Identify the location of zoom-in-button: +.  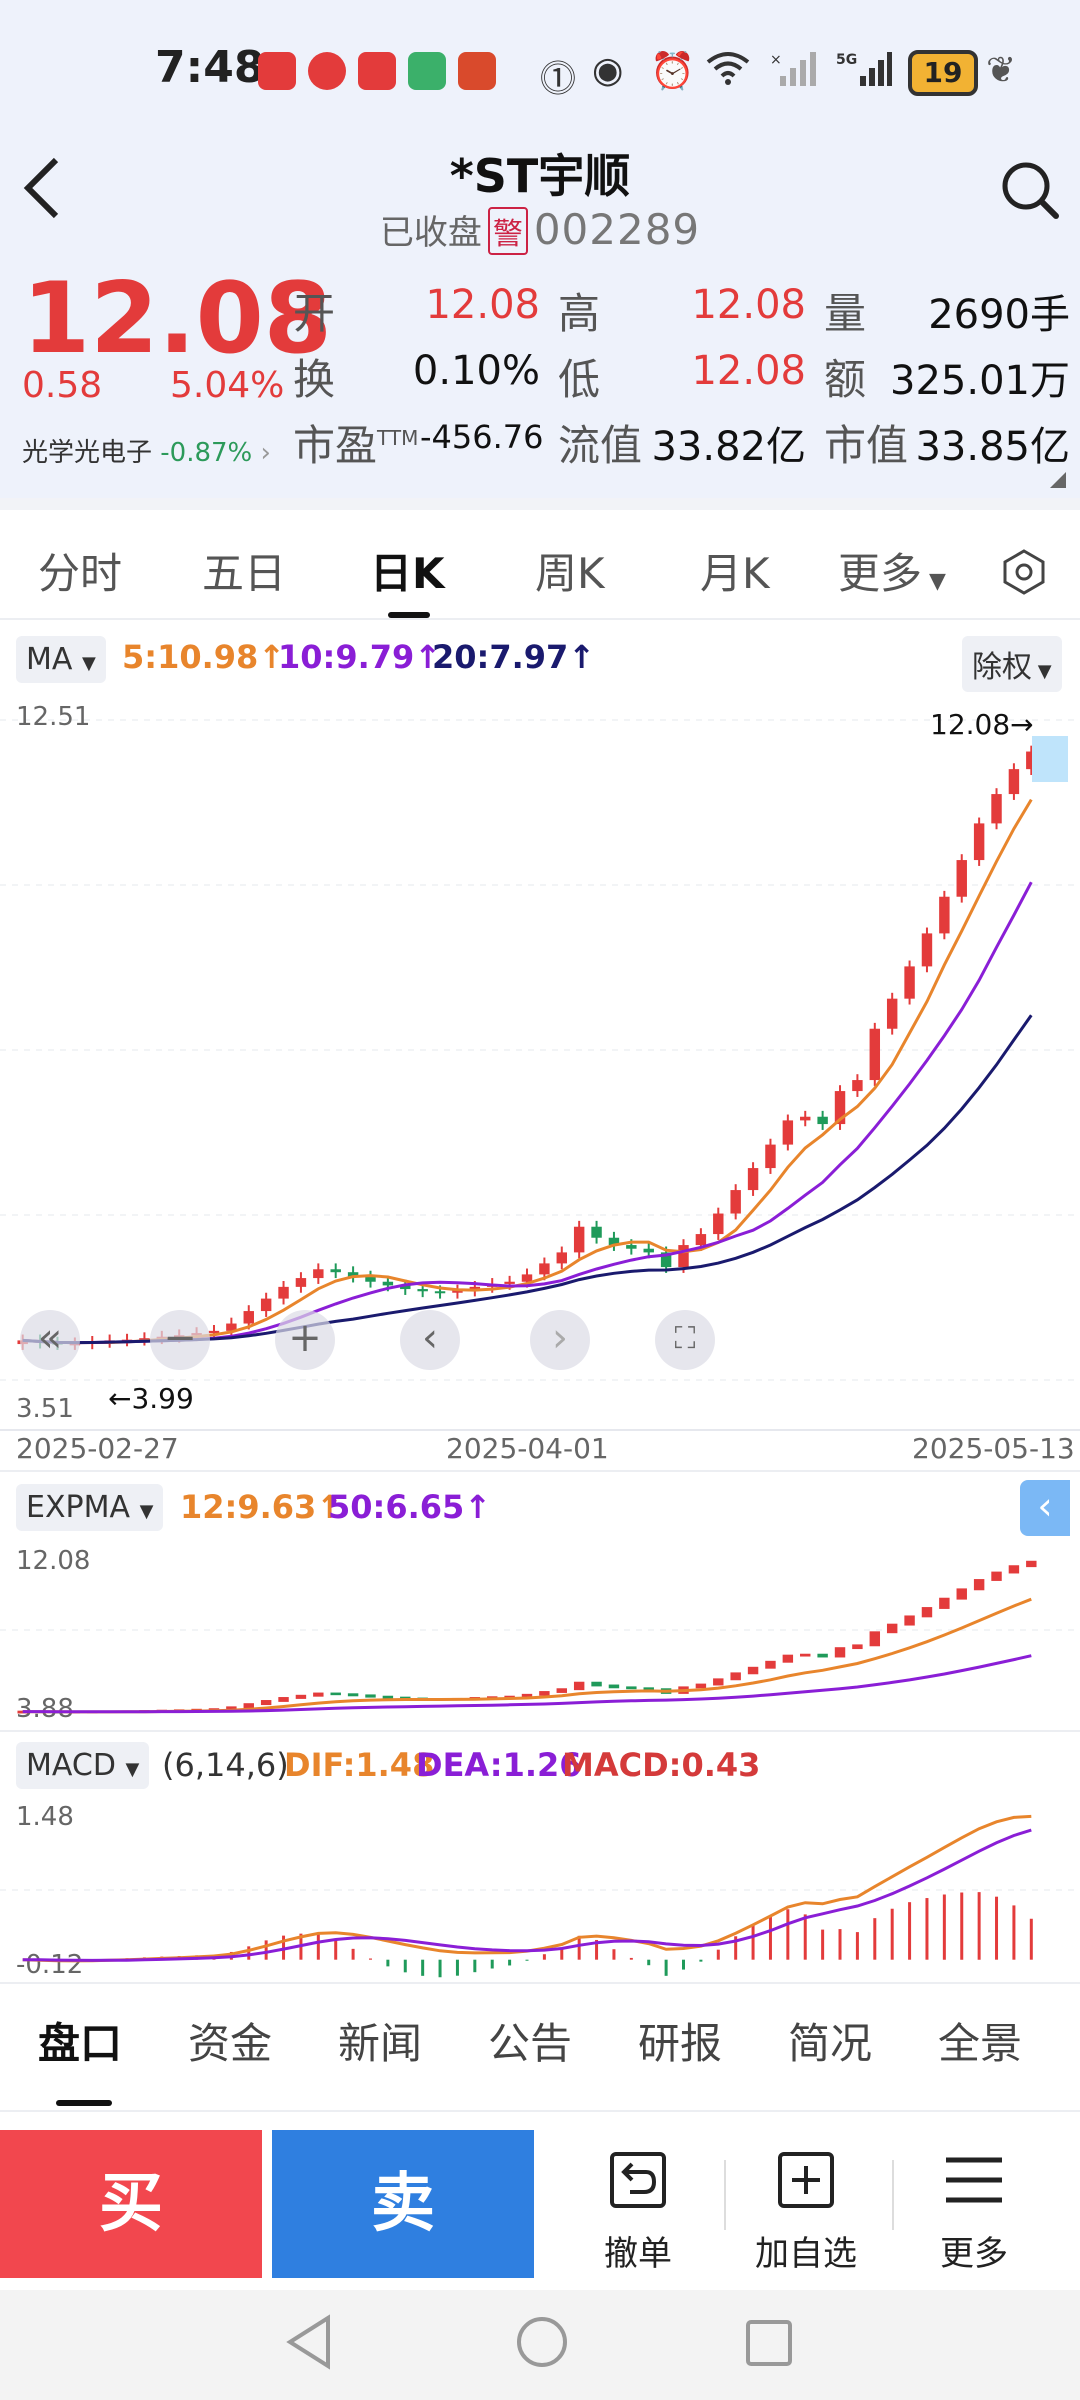
(305, 1340).